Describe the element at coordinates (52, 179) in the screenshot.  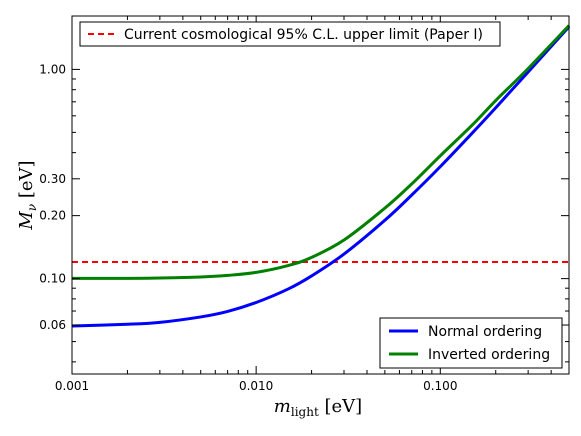
I see `y-tick-label: 0.30` at that location.